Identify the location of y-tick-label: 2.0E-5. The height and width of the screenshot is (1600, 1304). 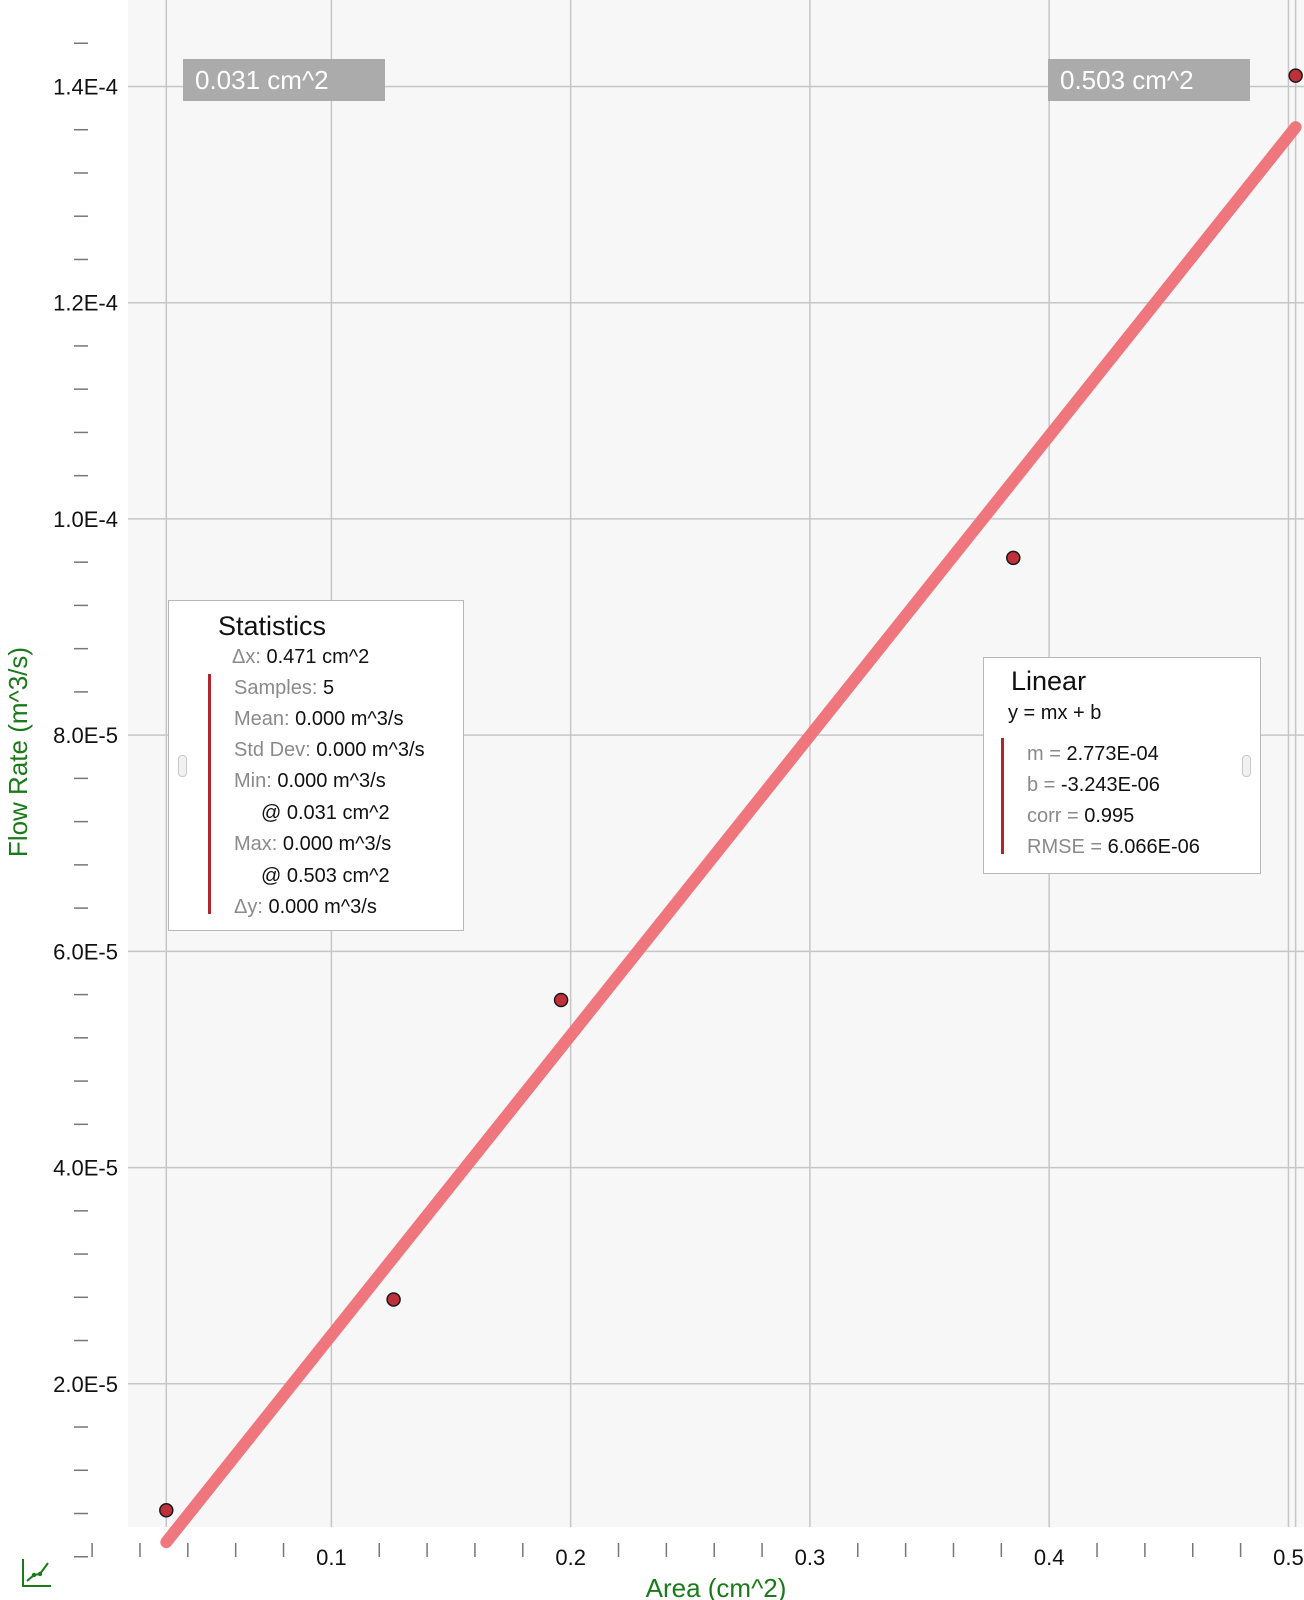
(85, 1384).